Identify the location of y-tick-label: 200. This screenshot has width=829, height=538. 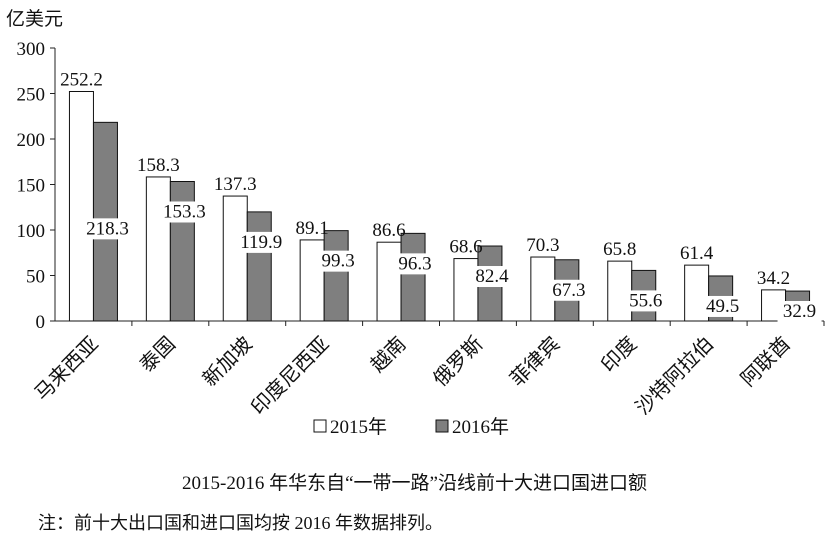
(31, 140).